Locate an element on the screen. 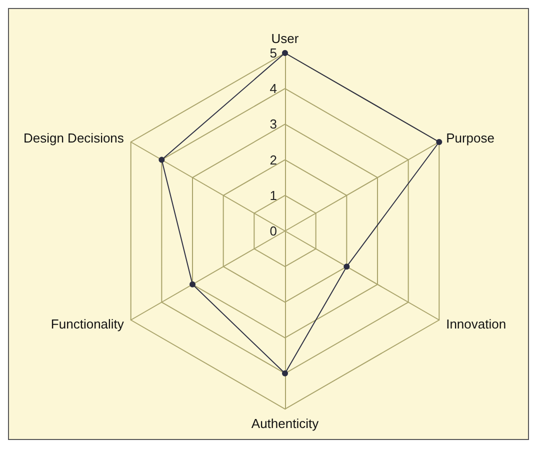  spoke-label: Functionality is located at coordinates (87, 324).